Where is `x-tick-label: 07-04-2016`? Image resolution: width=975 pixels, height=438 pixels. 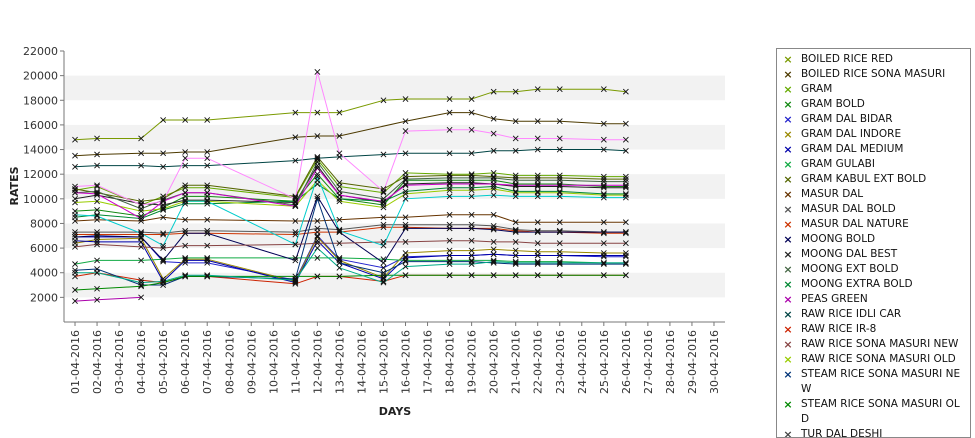 x-tick-label: 07-04-2016 is located at coordinates (207, 362).